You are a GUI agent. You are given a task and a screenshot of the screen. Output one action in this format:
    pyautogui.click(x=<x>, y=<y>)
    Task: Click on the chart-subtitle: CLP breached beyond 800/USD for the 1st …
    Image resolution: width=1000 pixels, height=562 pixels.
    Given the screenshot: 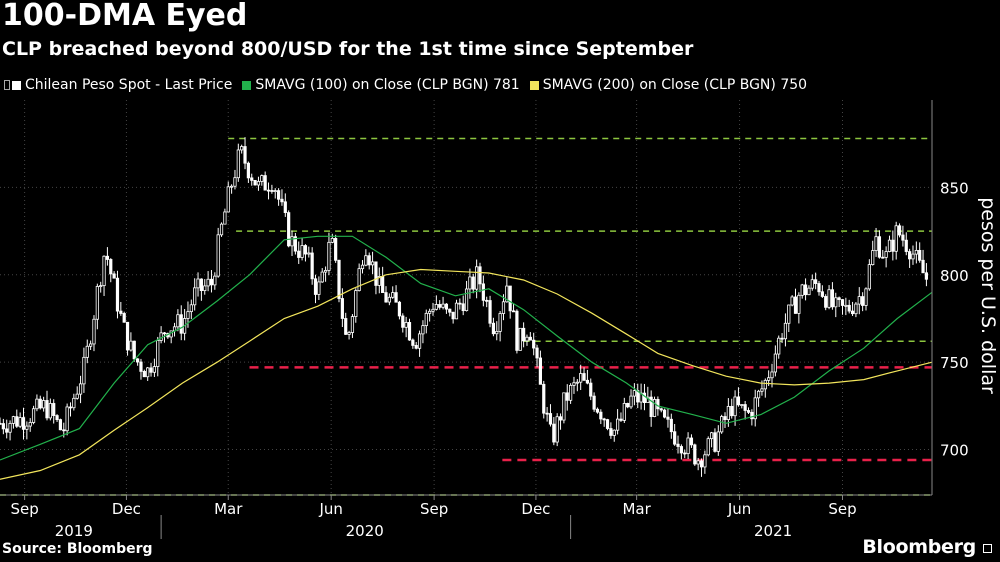 What is the action you would take?
    pyautogui.click(x=348, y=49)
    